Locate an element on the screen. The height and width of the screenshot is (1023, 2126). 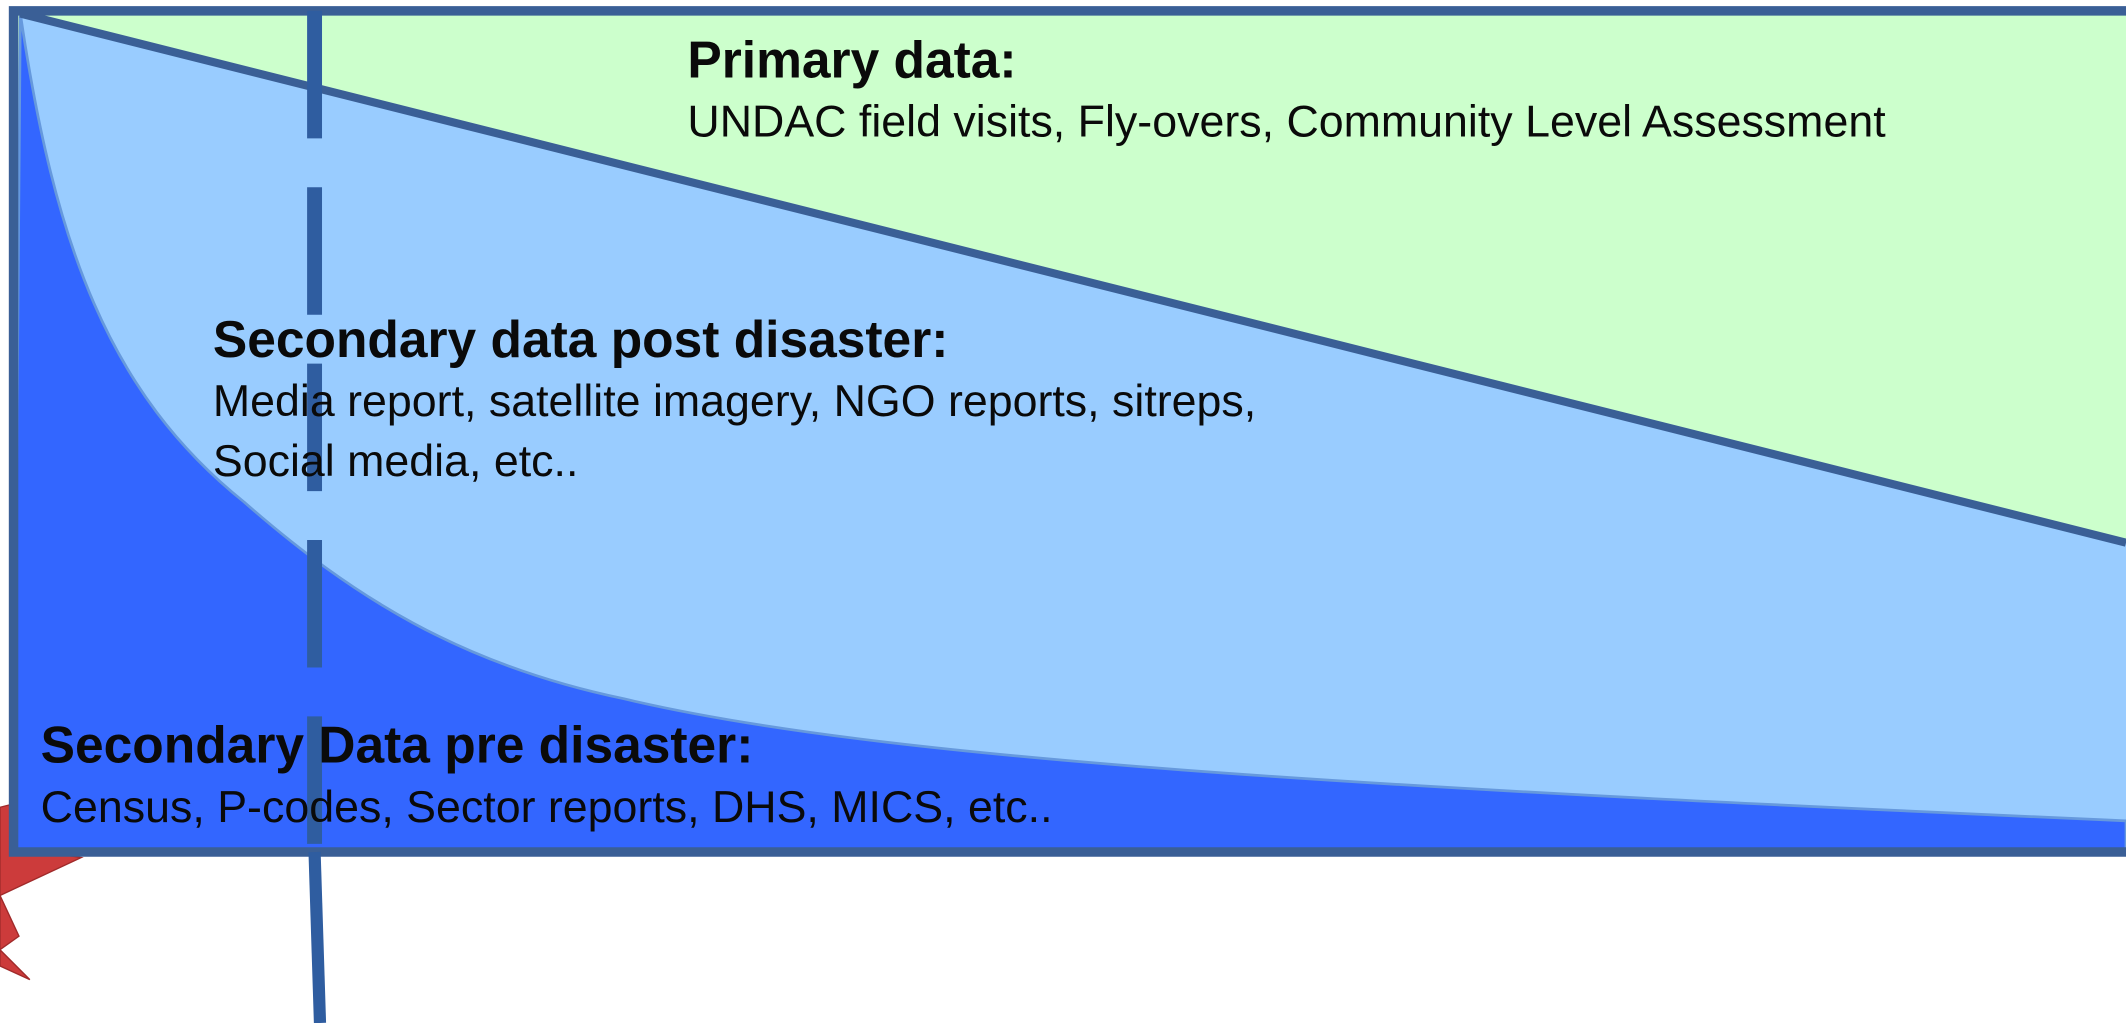
primary-title: Primary data: is located at coordinates (851, 59).